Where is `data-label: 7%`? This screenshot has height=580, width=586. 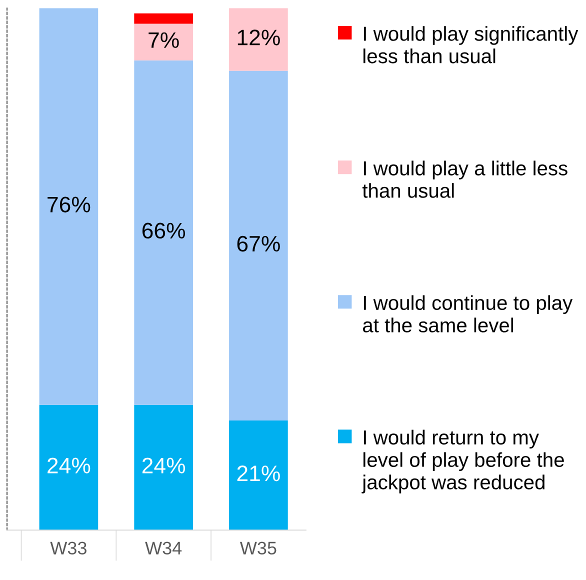 data-label: 7% is located at coordinates (163, 40).